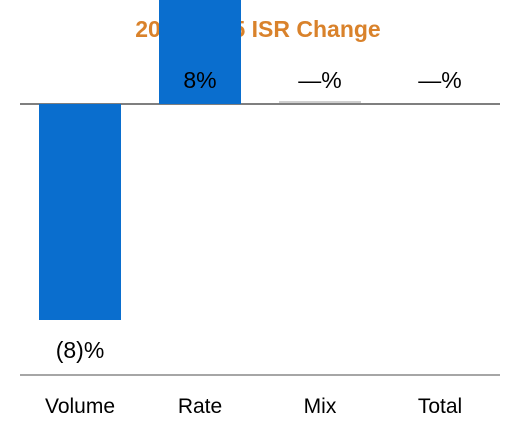  I want to click on x-tick-total: Total, so click(440, 406).